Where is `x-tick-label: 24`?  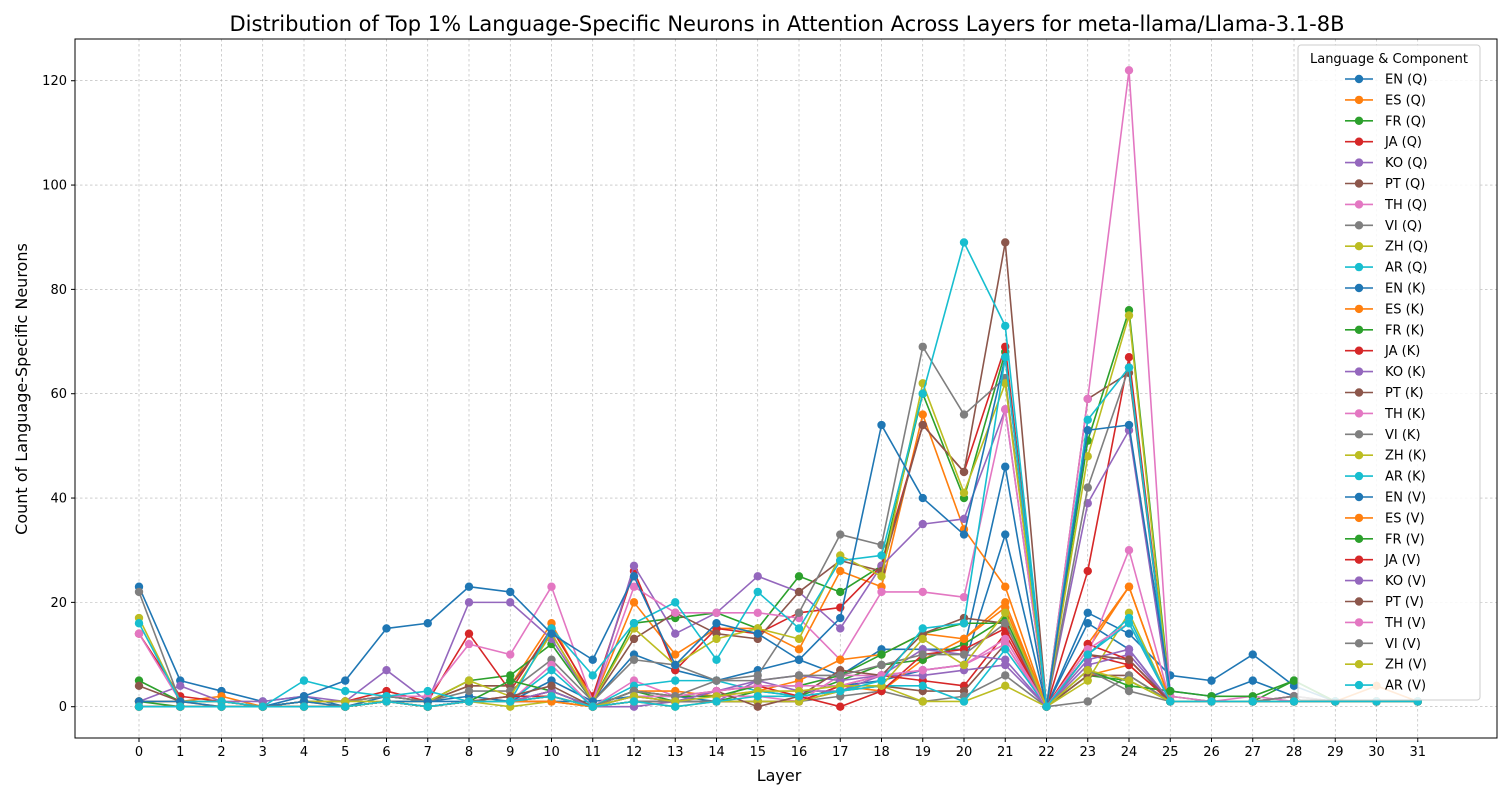 x-tick-label: 24 is located at coordinates (1129, 752).